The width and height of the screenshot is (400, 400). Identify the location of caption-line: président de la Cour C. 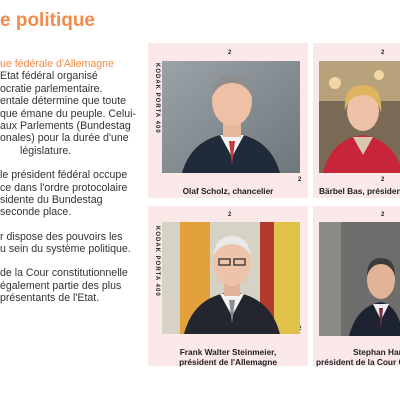
(358, 362).